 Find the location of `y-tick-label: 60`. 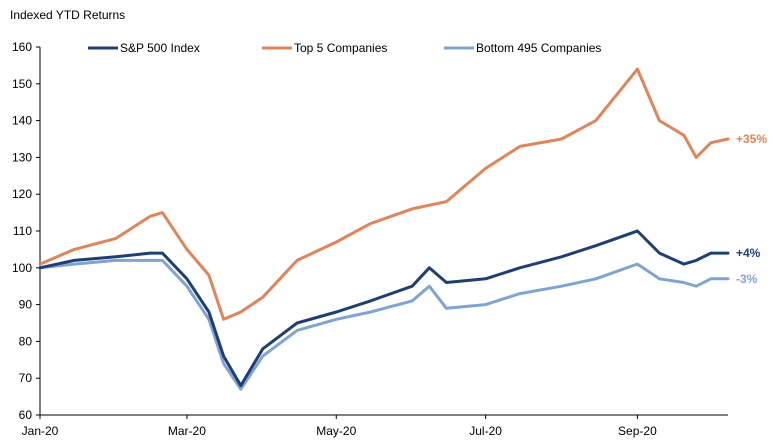

y-tick-label: 60 is located at coordinates (26, 415).